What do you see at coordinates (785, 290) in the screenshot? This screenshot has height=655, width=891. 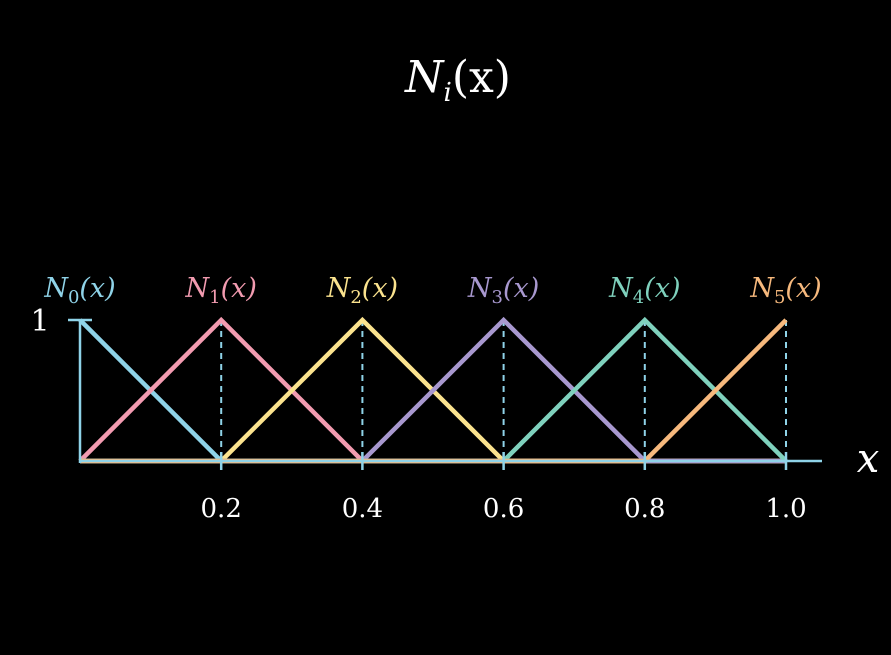 I see `series-label-n5: N5(x)` at bounding box center [785, 290].